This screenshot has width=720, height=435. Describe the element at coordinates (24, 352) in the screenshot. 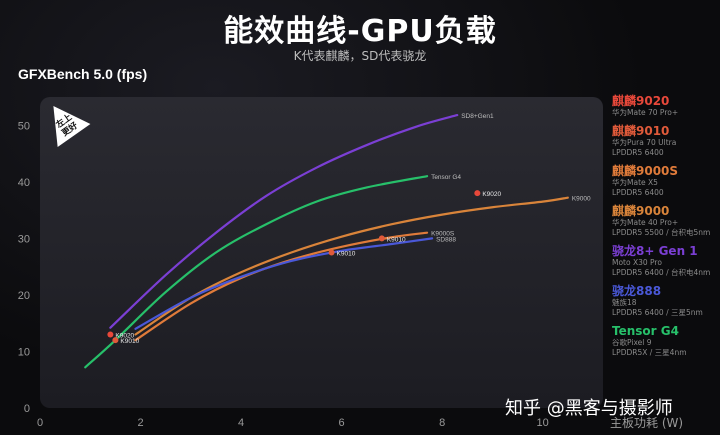

I see `y-tick-label: 10` at that location.